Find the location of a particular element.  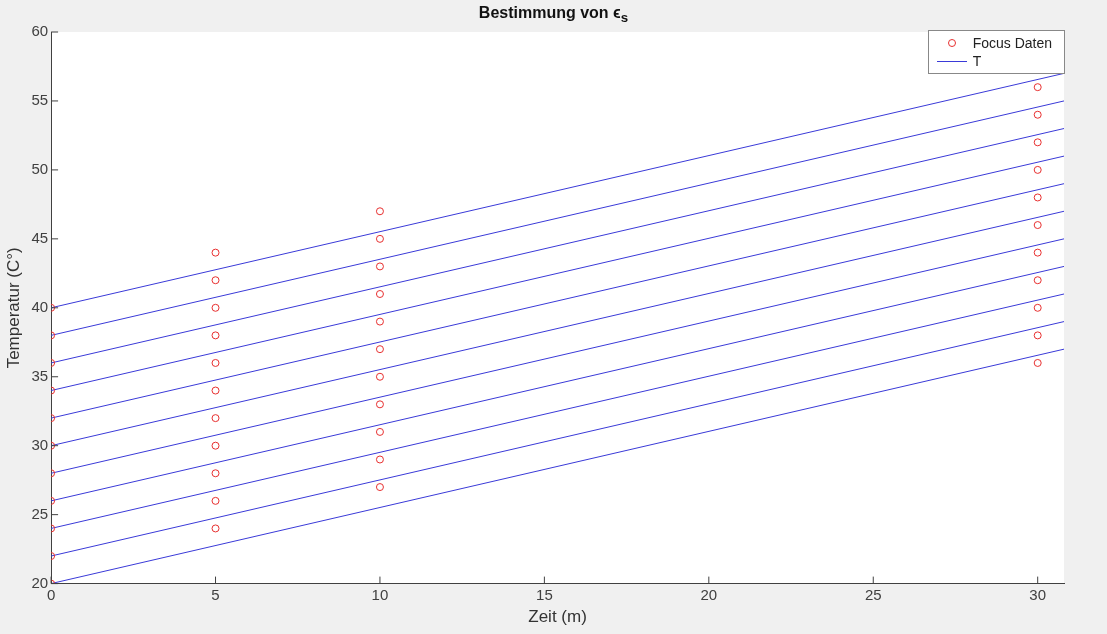

x-tick-label: 0 is located at coordinates (51, 594).